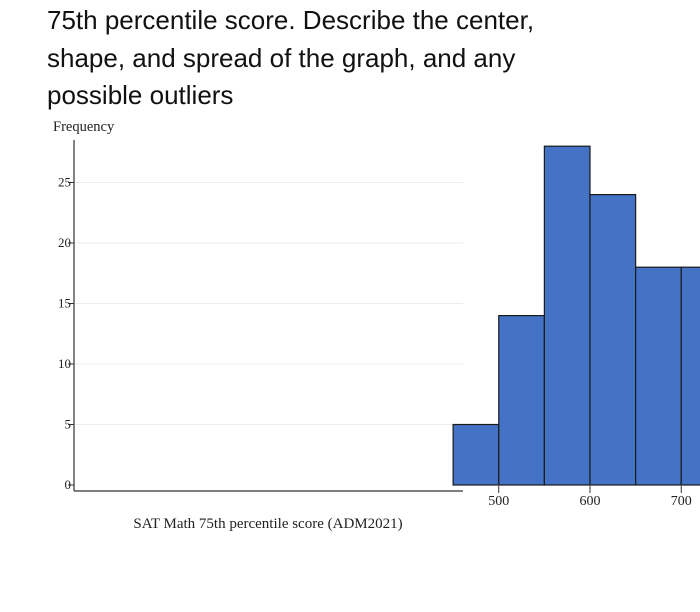  I want to click on x-tick-label-700: 700, so click(681, 501).